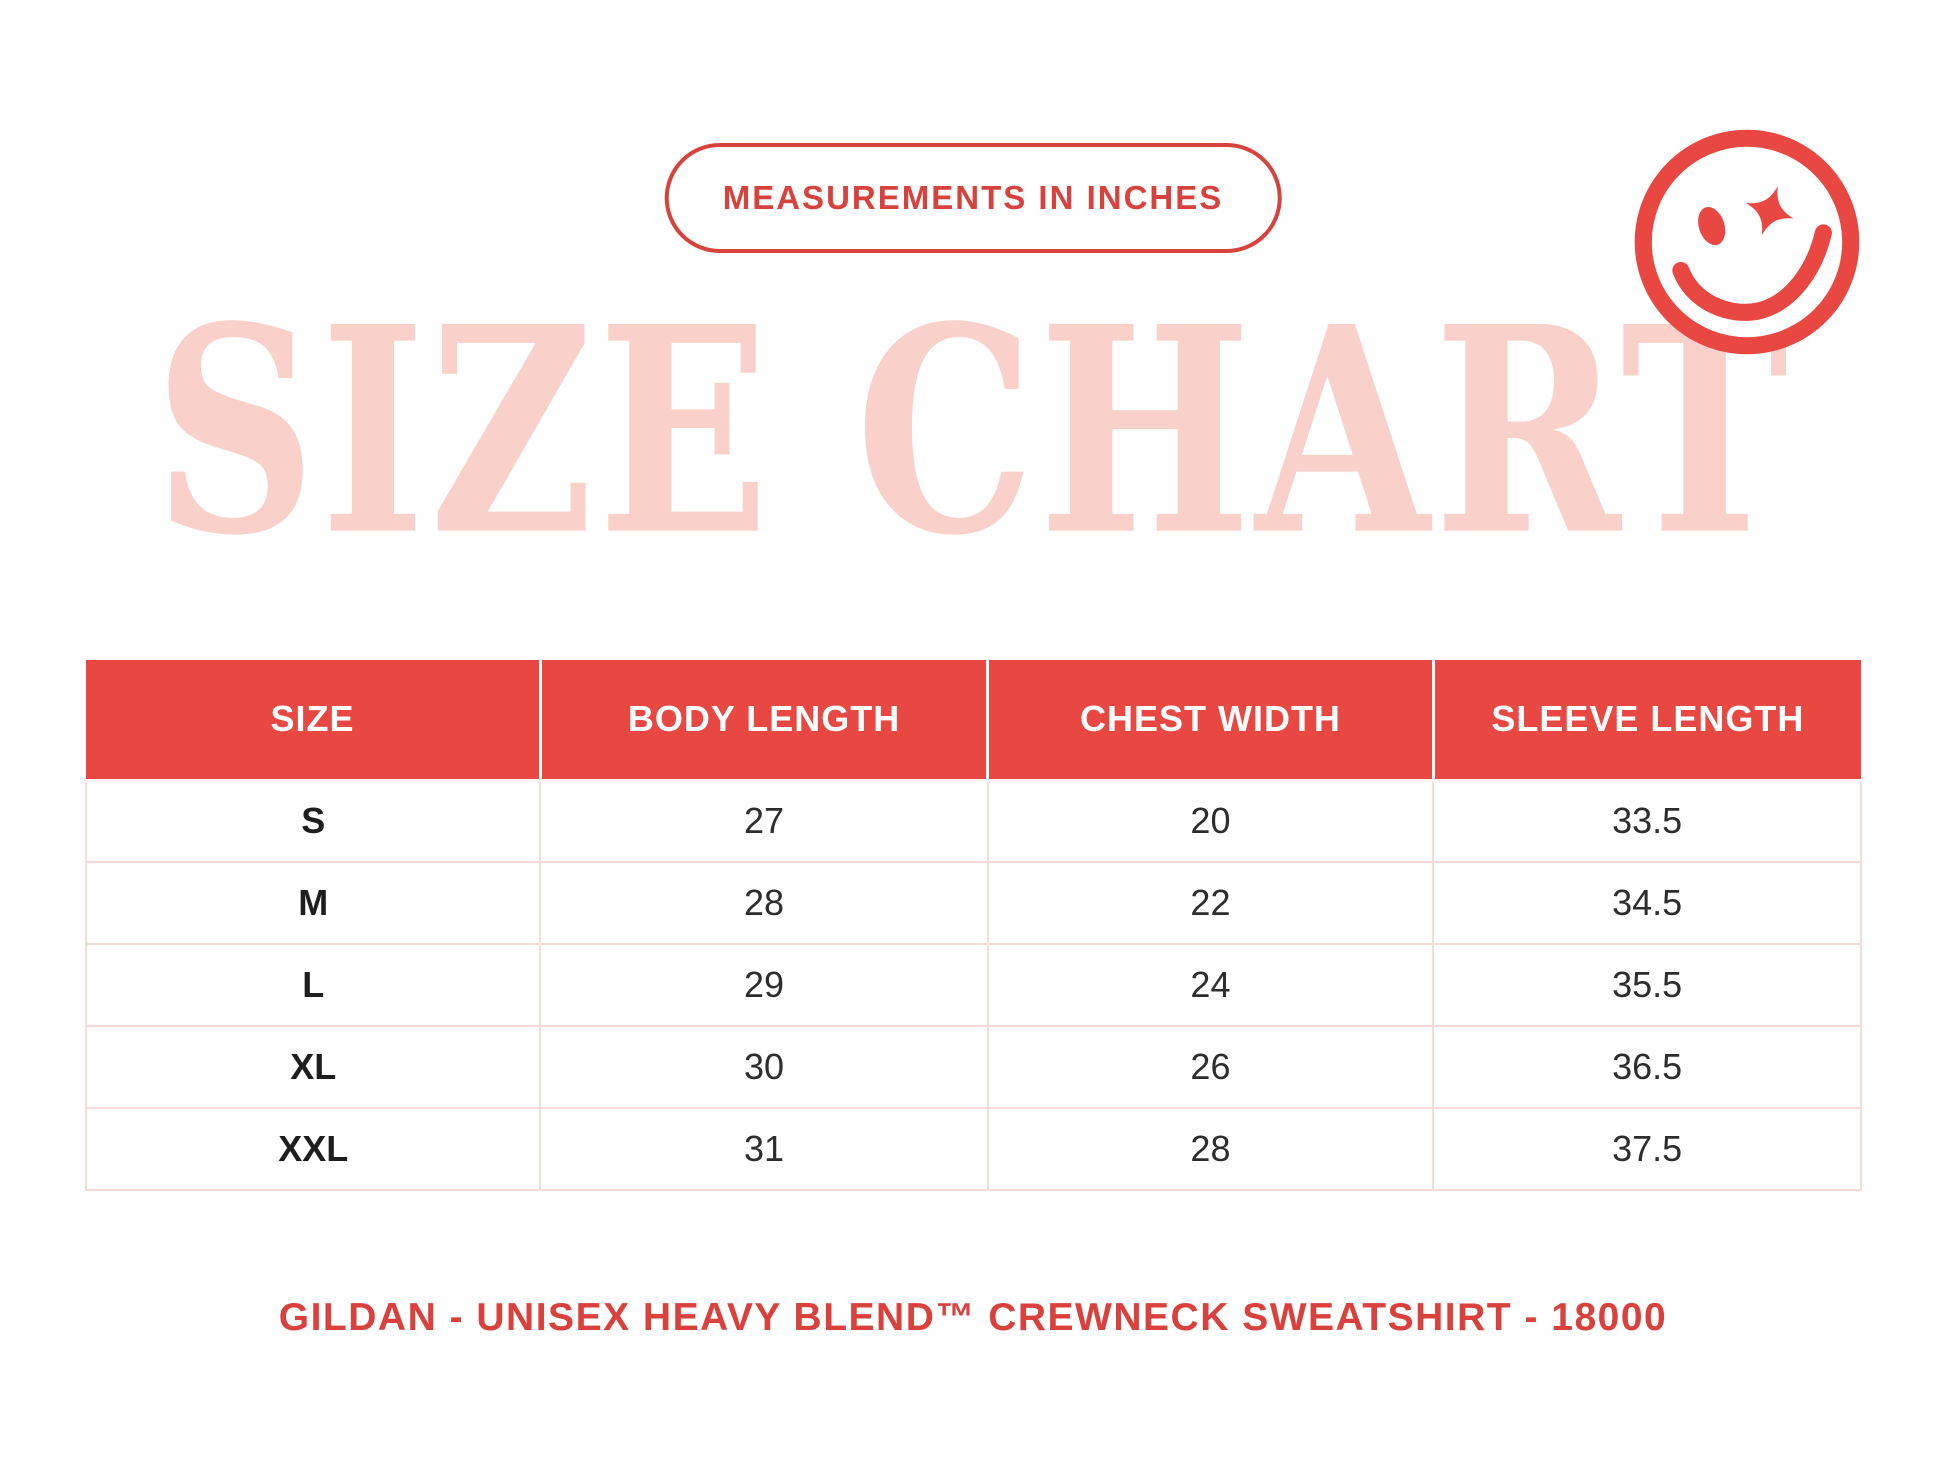 This screenshot has height=1459, width=1946. What do you see at coordinates (1769, 211) in the screenshot?
I see `smiley-sparkle-eye` at bounding box center [1769, 211].